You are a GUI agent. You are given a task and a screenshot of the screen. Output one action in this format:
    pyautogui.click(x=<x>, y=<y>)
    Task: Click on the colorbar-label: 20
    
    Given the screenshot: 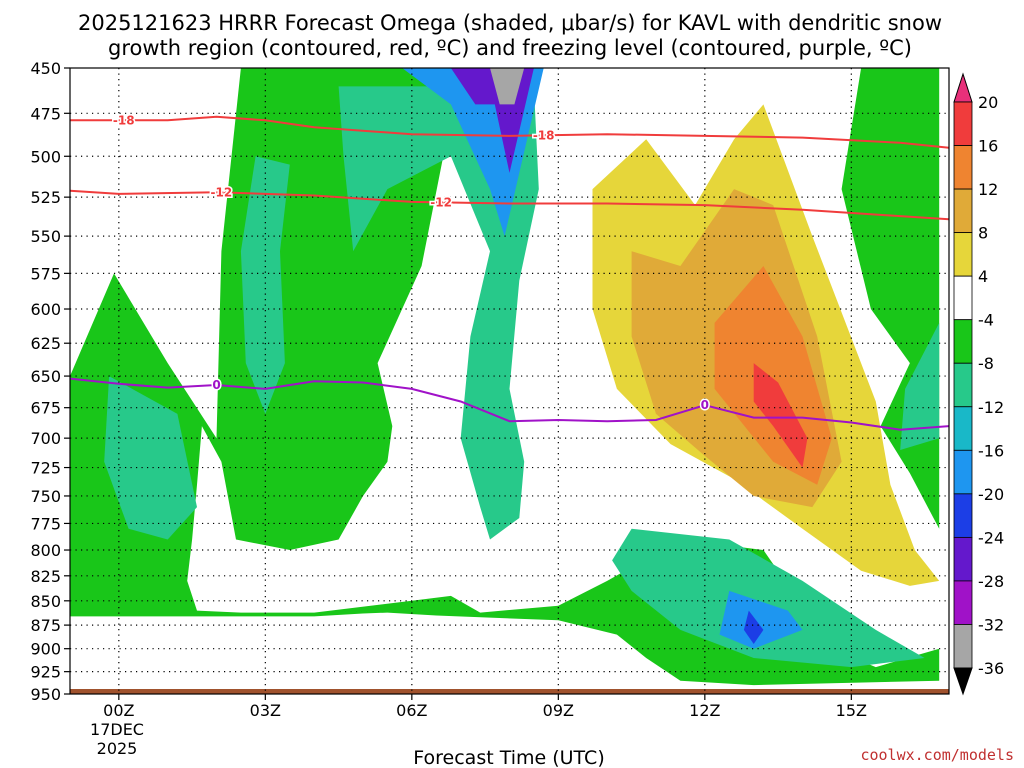 What is the action you would take?
    pyautogui.click(x=988, y=102)
    